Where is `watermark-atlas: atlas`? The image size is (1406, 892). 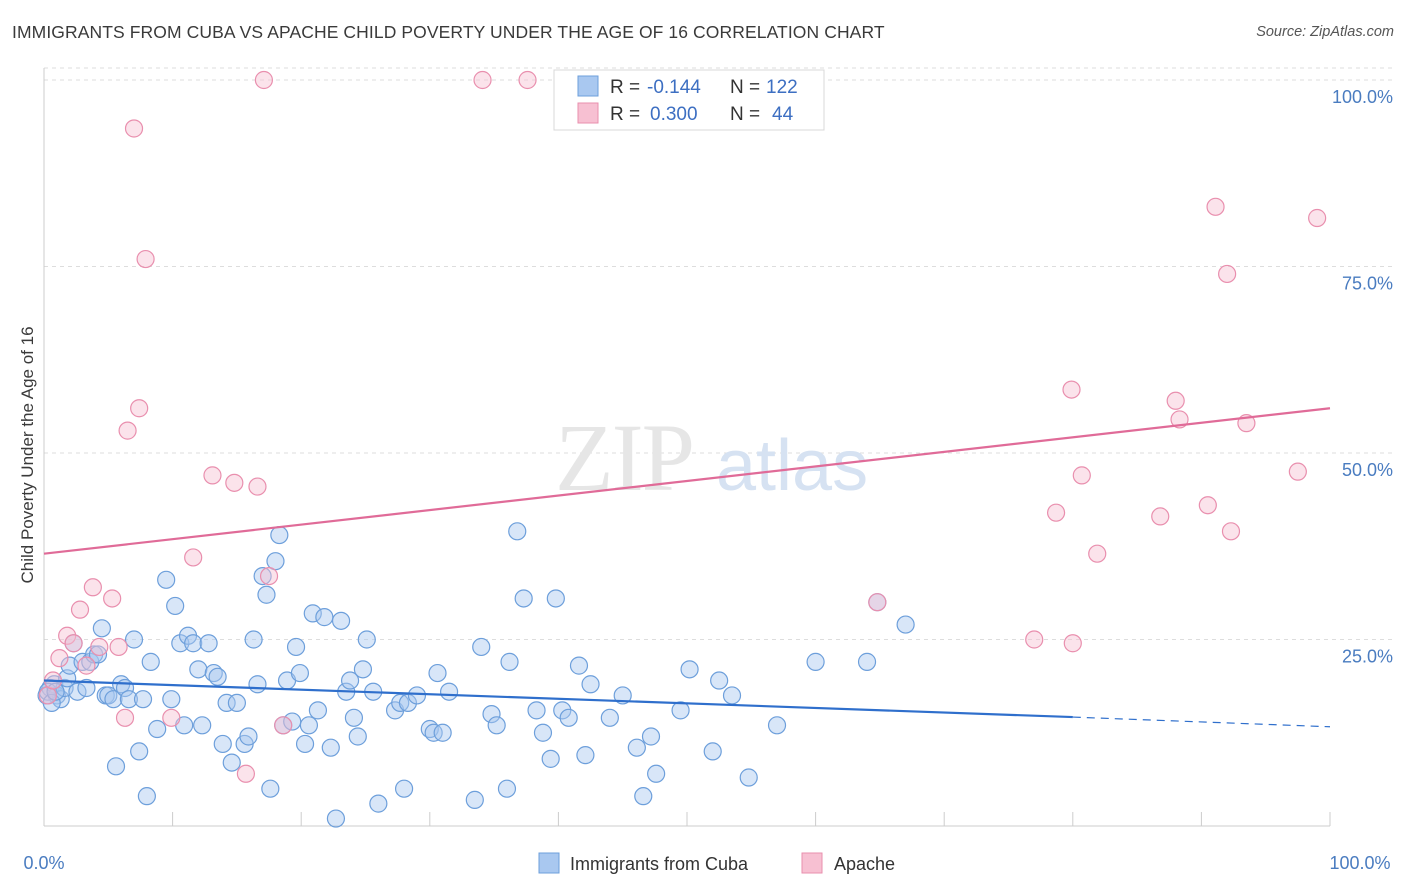 watermark-atlas: atlas is located at coordinates (792, 466).